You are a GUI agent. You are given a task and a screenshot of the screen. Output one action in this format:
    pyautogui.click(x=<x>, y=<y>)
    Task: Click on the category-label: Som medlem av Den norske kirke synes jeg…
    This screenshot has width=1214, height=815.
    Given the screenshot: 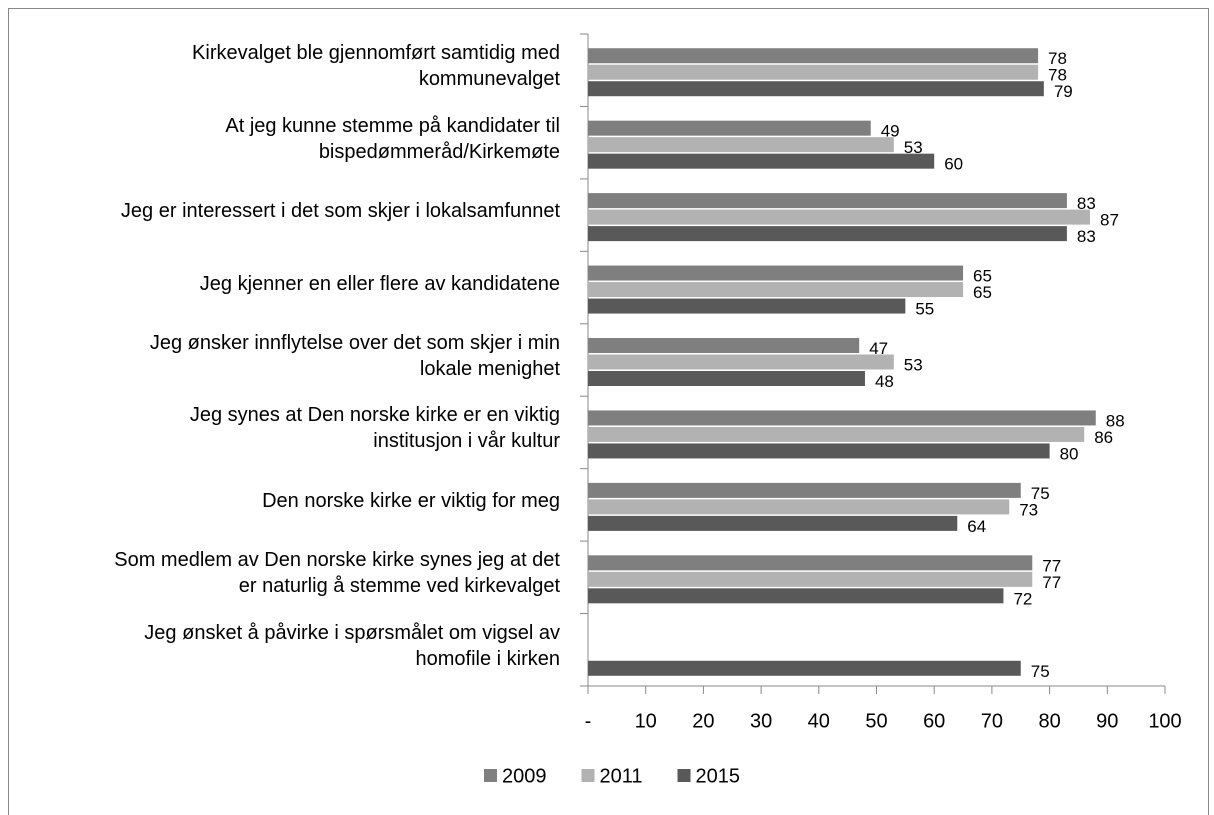 What is the action you would take?
    pyautogui.click(x=337, y=573)
    